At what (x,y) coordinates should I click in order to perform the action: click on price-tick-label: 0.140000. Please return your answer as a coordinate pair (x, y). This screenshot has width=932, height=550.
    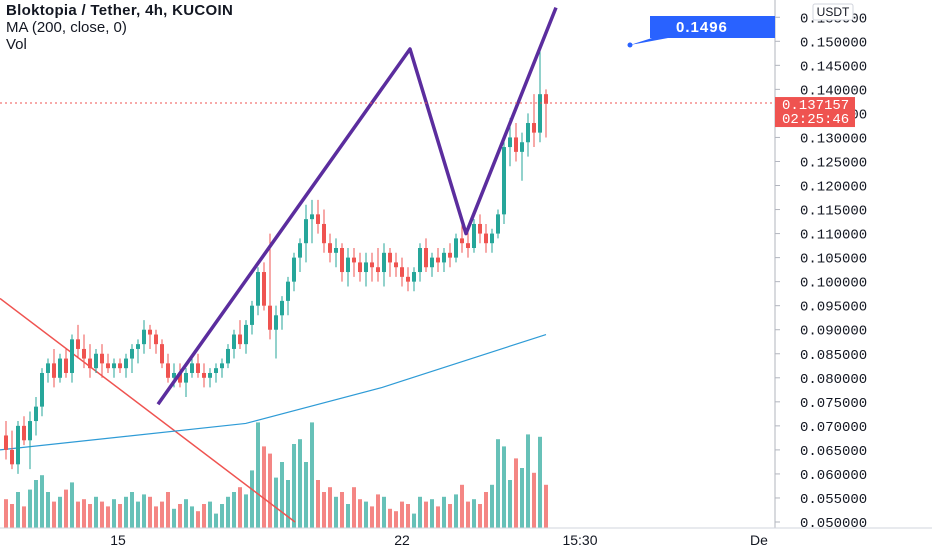
    Looking at the image, I should click on (833, 91).